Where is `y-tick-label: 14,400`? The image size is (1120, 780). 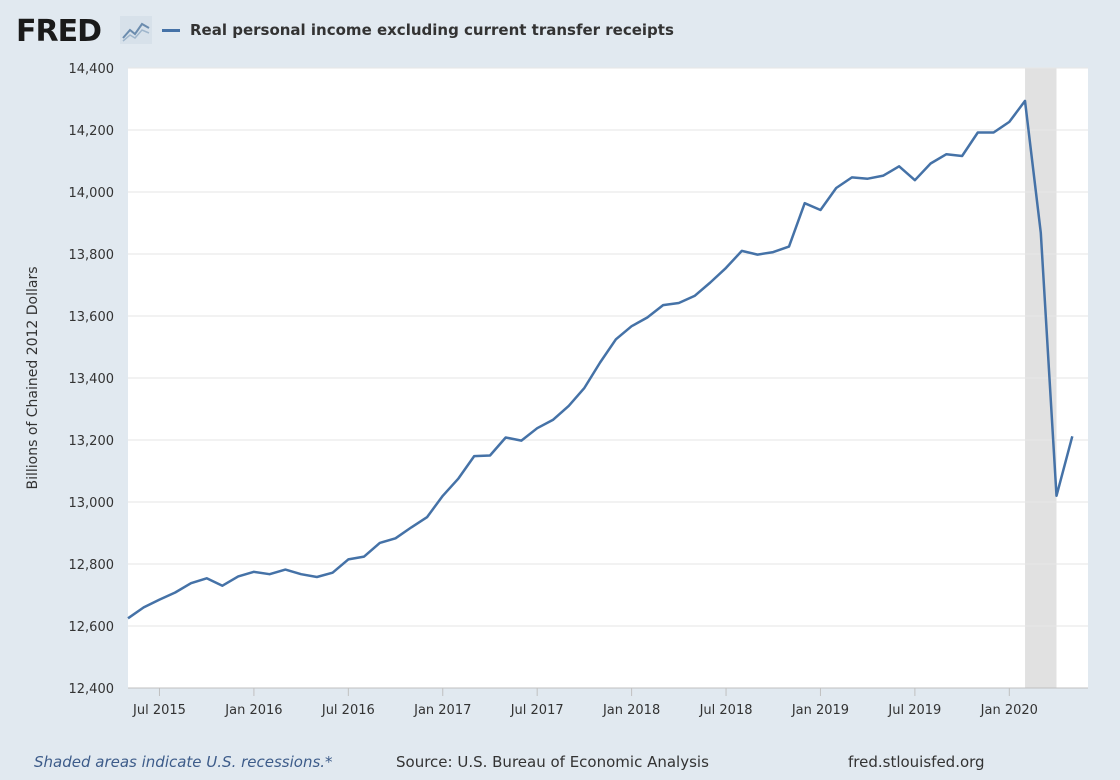
y-tick-label: 14,400 is located at coordinates (92, 69).